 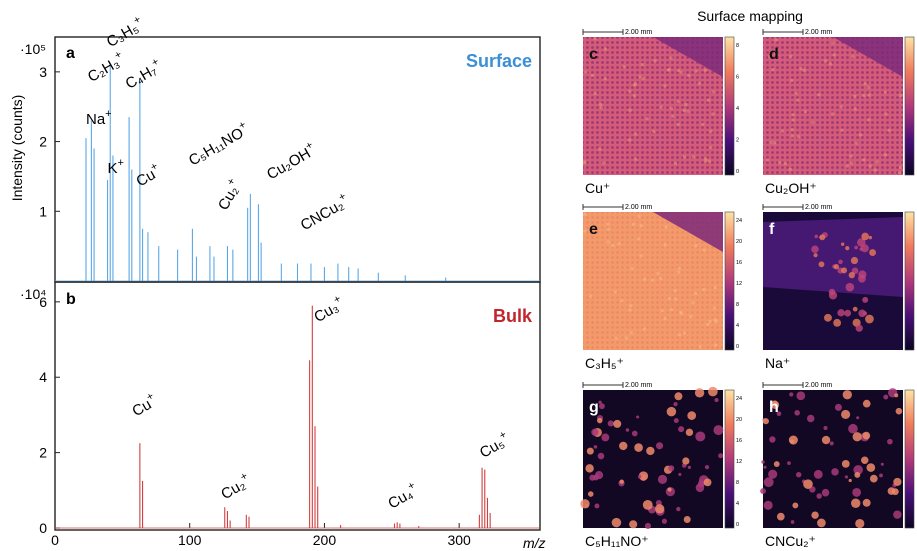 I want to click on mapping-header: Surface mapping, so click(x=750, y=16).